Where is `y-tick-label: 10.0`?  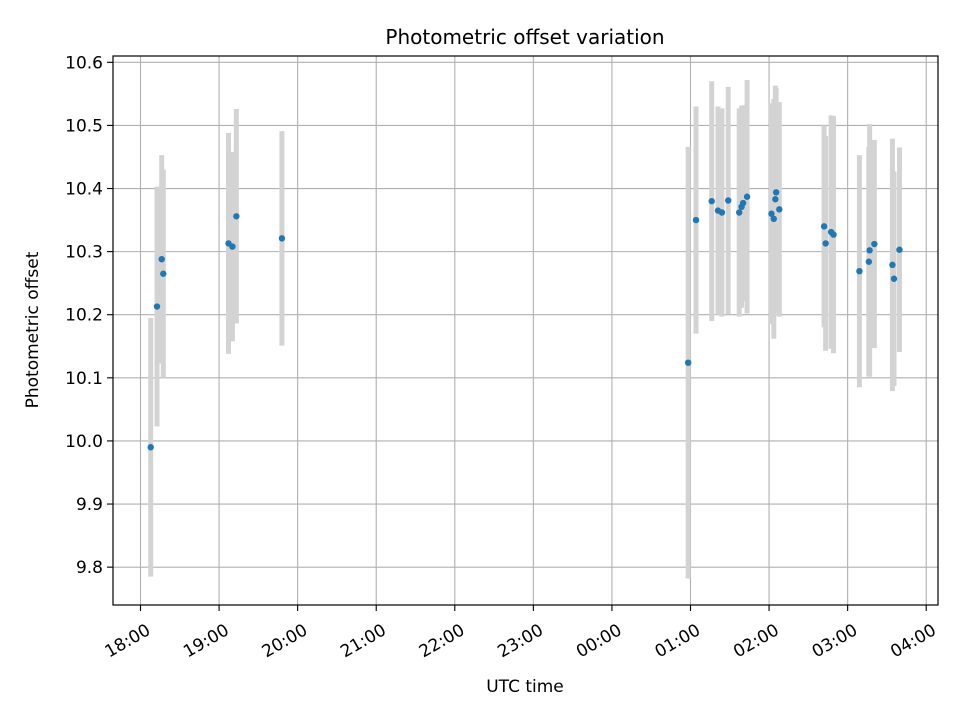
y-tick-label: 10.0 is located at coordinates (84, 442).